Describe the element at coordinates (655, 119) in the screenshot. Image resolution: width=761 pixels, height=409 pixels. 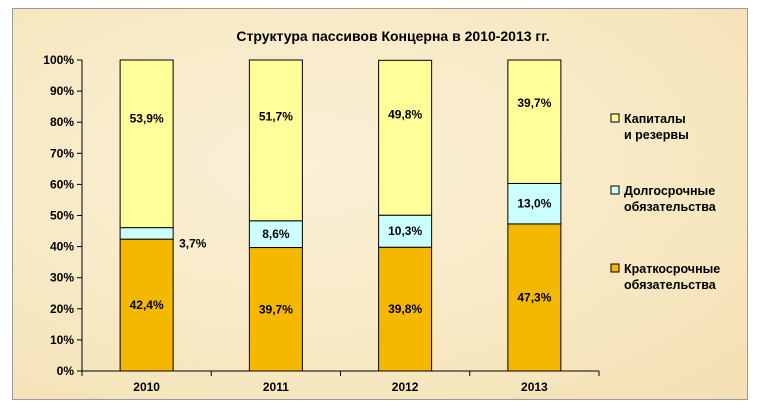
I see `legend-label: Капиталы` at that location.